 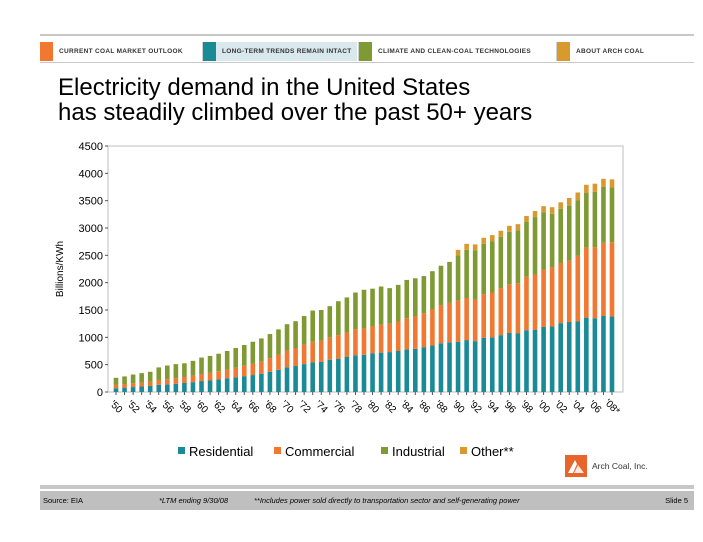 What do you see at coordinates (121, 51) in the screenshot?
I see `tab-current-coal-market-outlook: CURRENT COAL MARKET OUTLOOK` at bounding box center [121, 51].